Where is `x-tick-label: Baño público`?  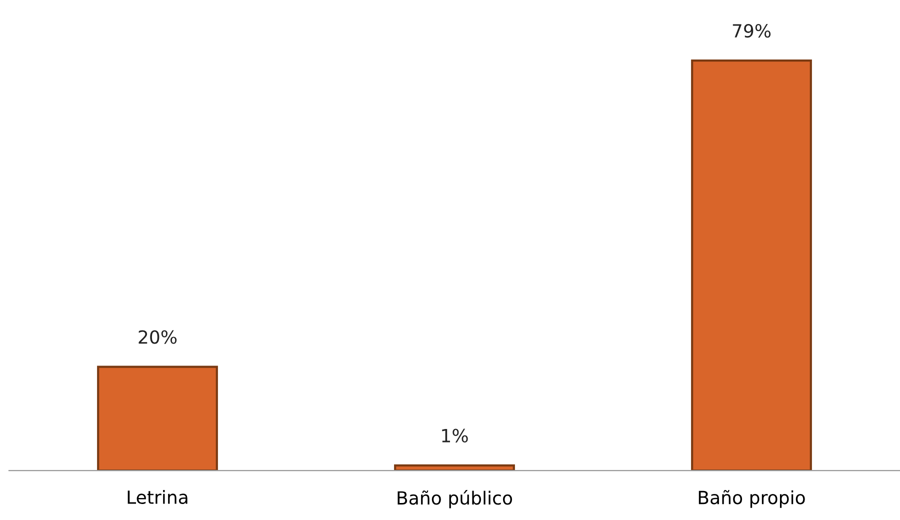 x-tick-label: Baño público is located at coordinates (455, 499).